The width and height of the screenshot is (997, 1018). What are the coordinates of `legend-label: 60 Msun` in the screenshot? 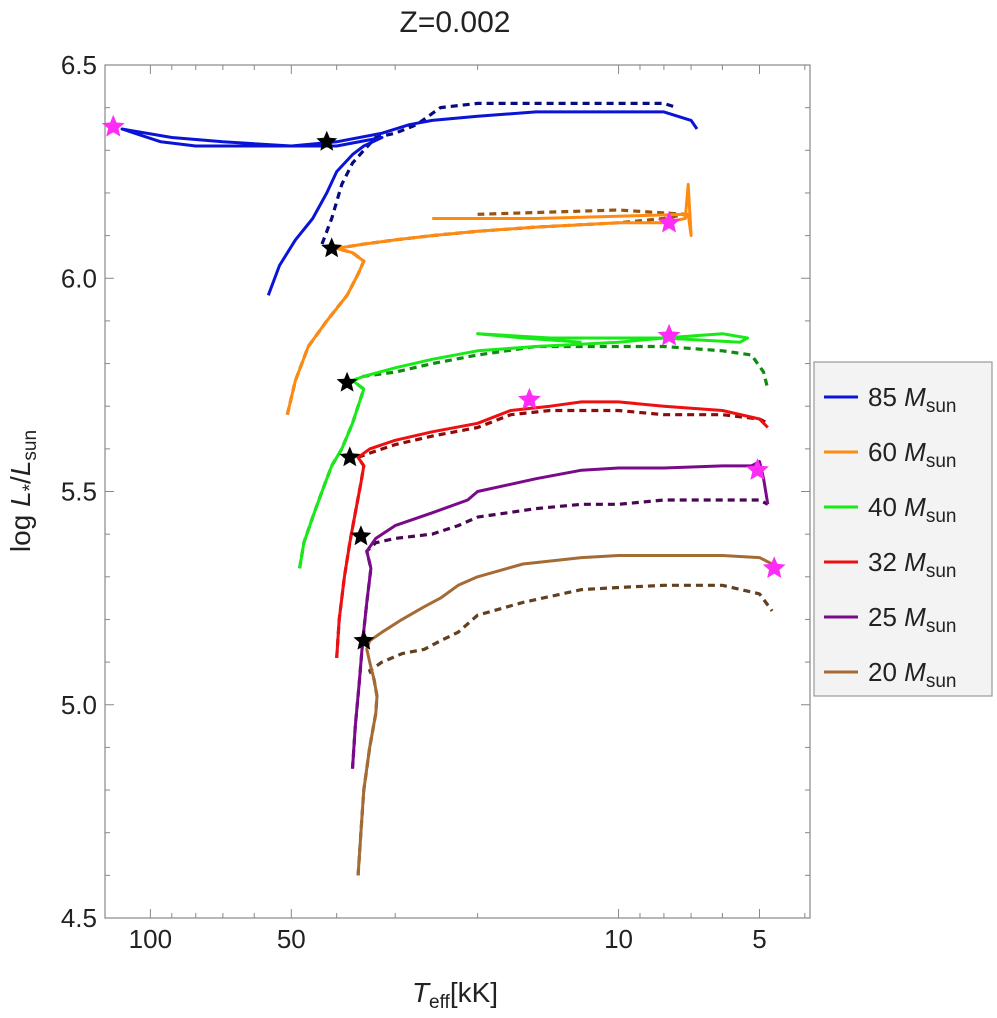 It's located at (912, 454).